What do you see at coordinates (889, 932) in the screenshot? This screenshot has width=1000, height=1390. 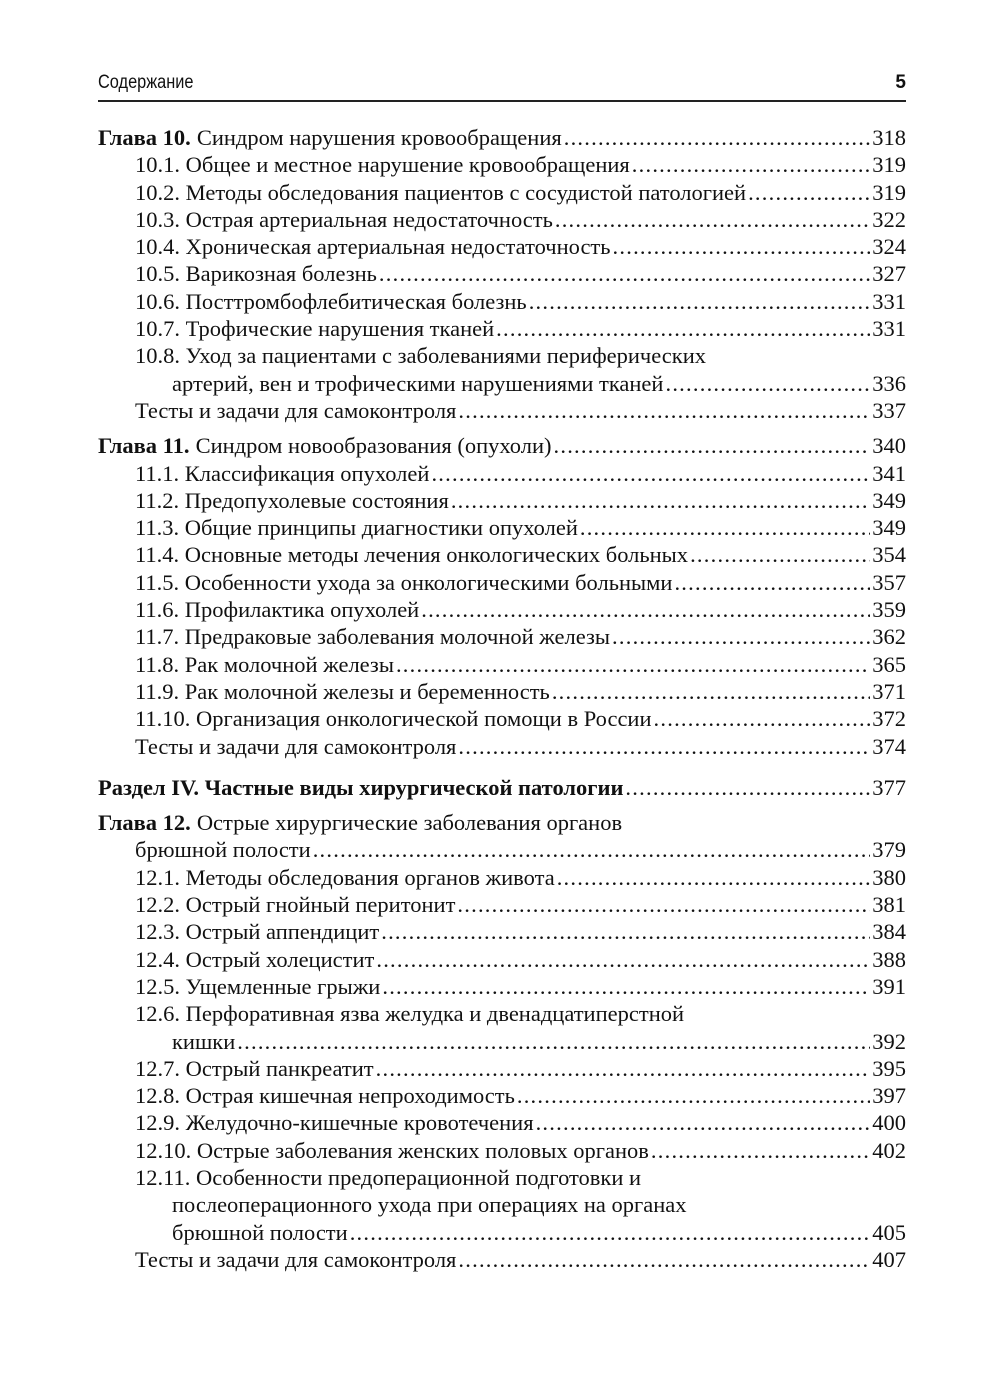 I see `toc-entry-page: 384` at bounding box center [889, 932].